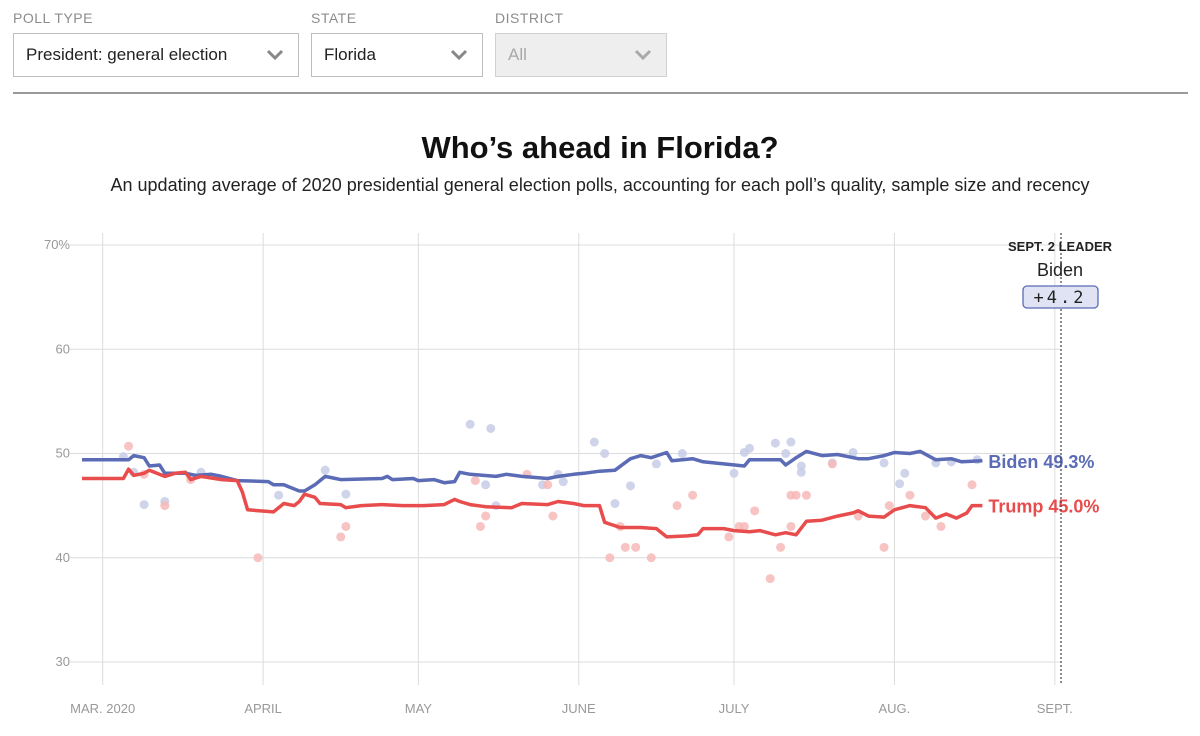 The height and width of the screenshot is (736, 1200). I want to click on state-filter: STATE Florida, so click(397, 43).